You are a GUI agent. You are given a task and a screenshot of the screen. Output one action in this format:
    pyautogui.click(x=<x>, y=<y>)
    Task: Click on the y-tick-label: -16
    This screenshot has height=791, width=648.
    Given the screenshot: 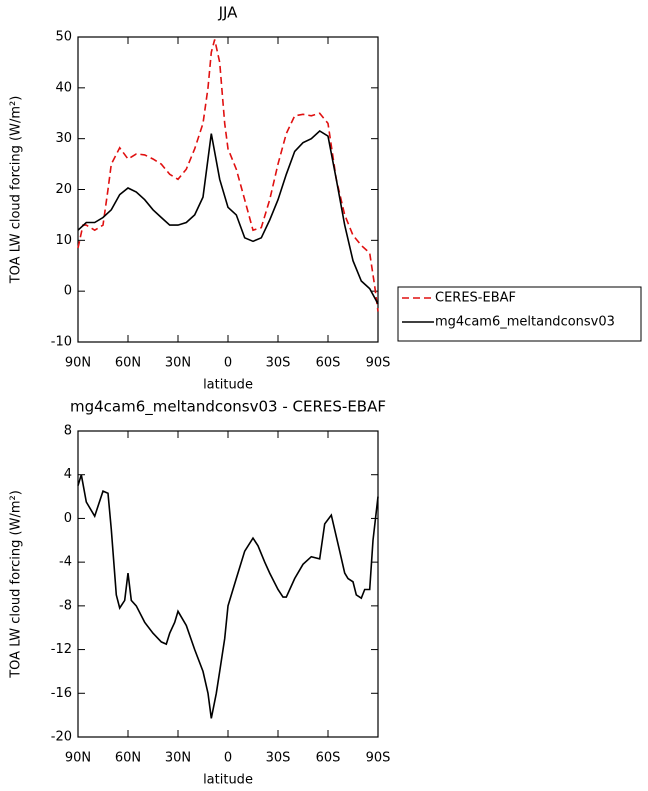 What is the action you would take?
    pyautogui.click(x=61, y=693)
    